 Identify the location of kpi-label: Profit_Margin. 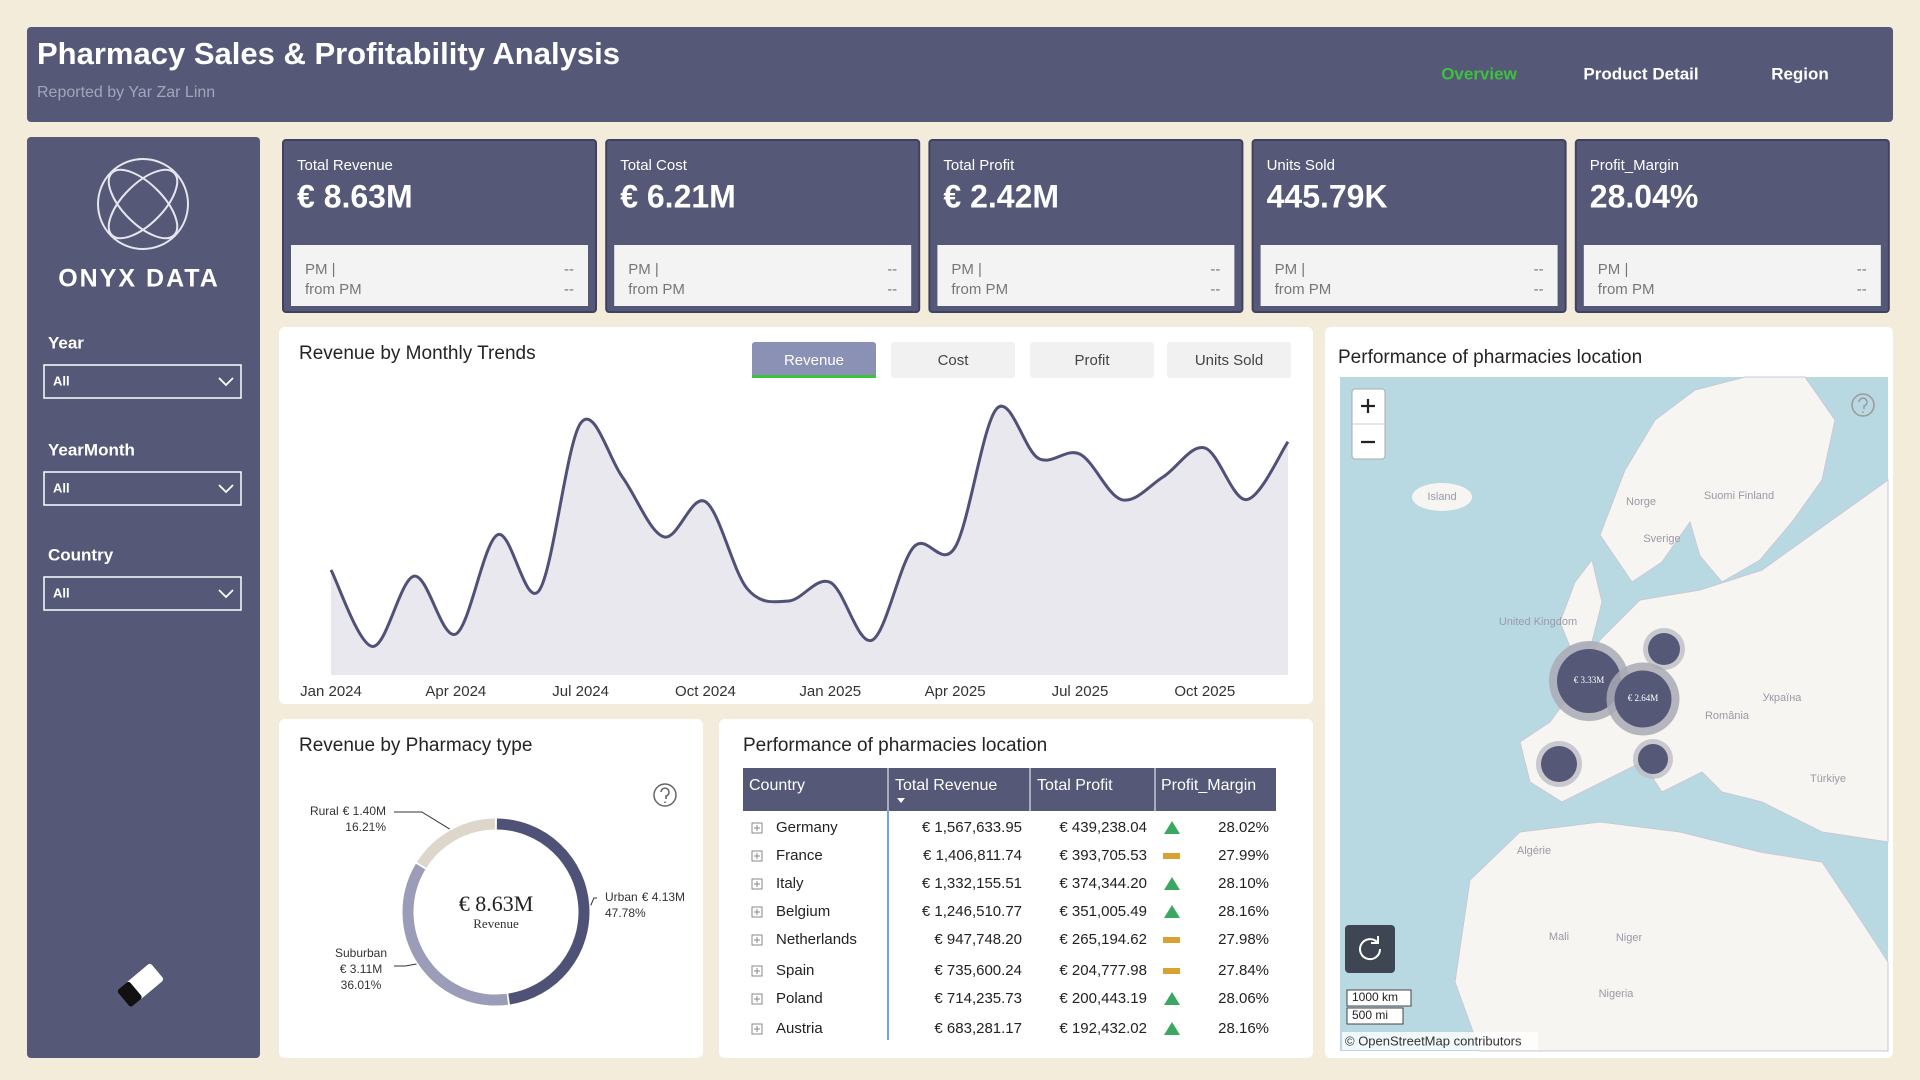
(1634, 165).